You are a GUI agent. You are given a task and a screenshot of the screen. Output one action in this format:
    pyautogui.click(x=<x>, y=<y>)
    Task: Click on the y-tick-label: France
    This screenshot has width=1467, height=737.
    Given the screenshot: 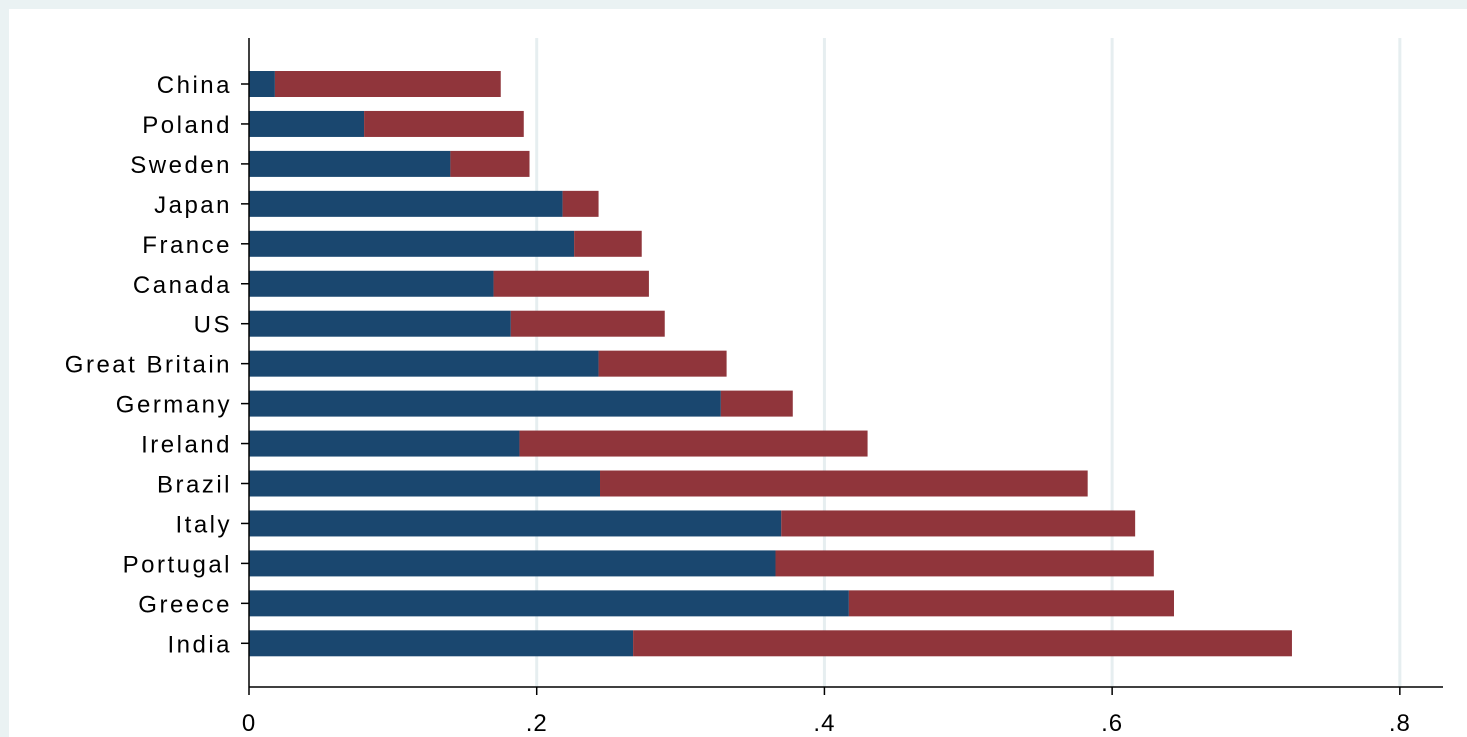 What is the action you would take?
    pyautogui.click(x=187, y=245)
    